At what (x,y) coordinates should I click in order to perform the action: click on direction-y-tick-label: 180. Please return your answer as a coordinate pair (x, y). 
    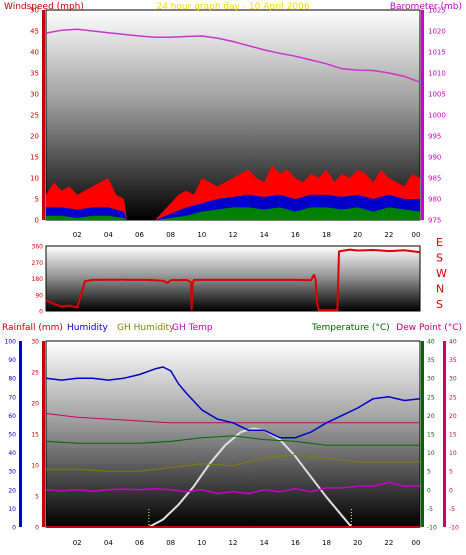
    Looking at the image, I should click on (38, 279).